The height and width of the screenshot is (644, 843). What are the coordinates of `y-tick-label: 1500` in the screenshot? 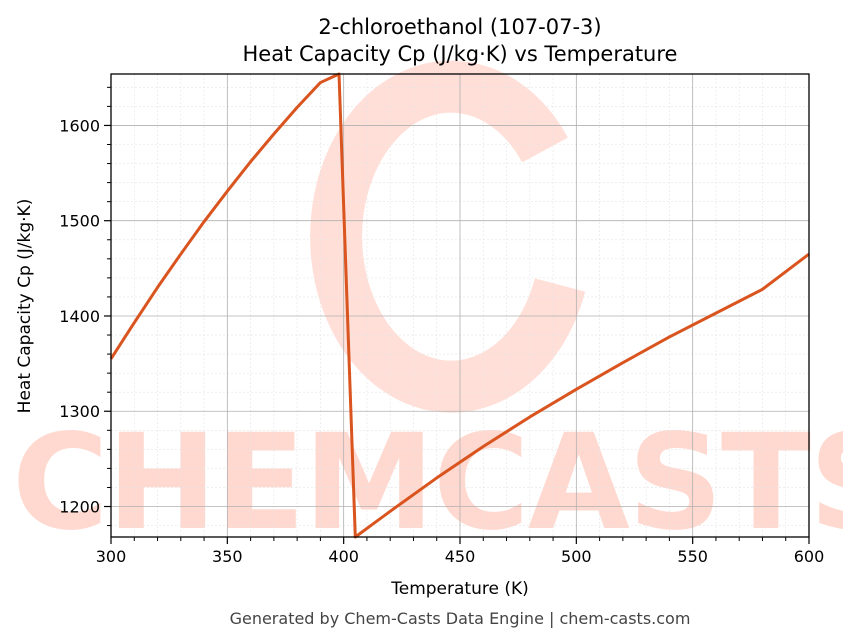 It's located at (79, 221).